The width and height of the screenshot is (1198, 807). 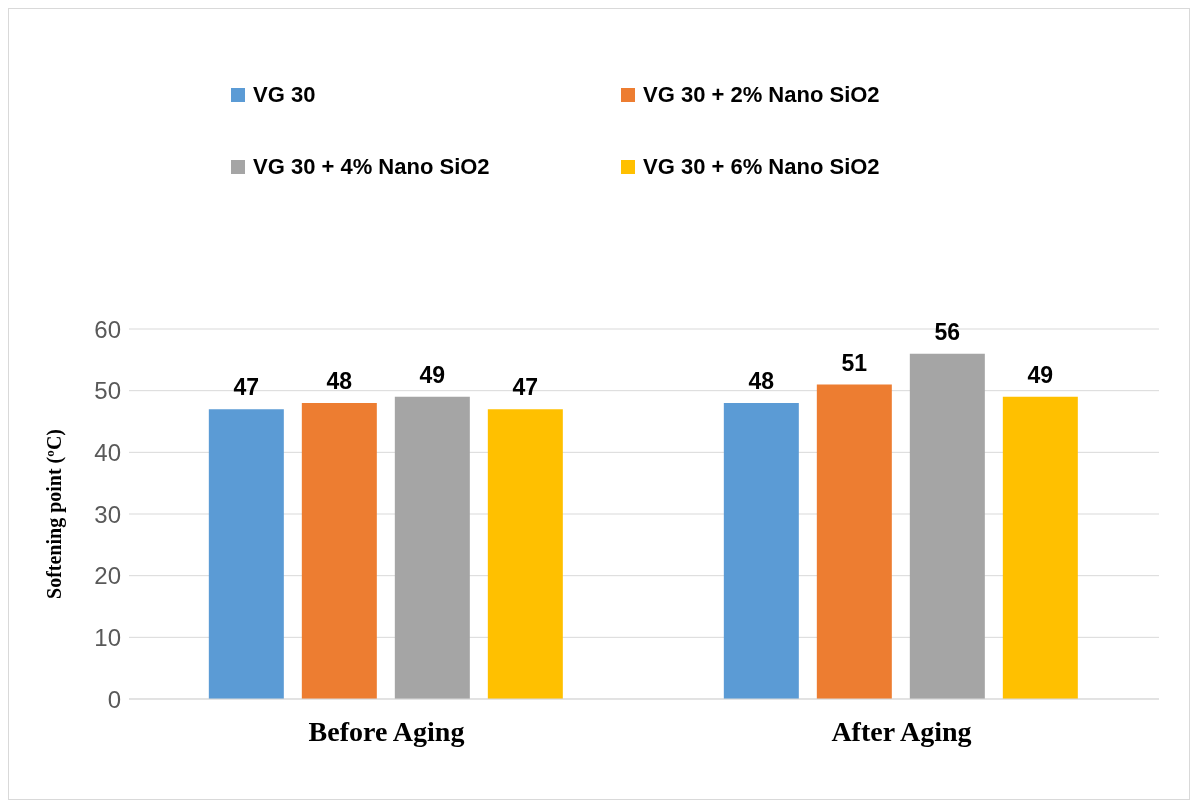 I want to click on y-tick-label: 30, so click(x=107, y=514).